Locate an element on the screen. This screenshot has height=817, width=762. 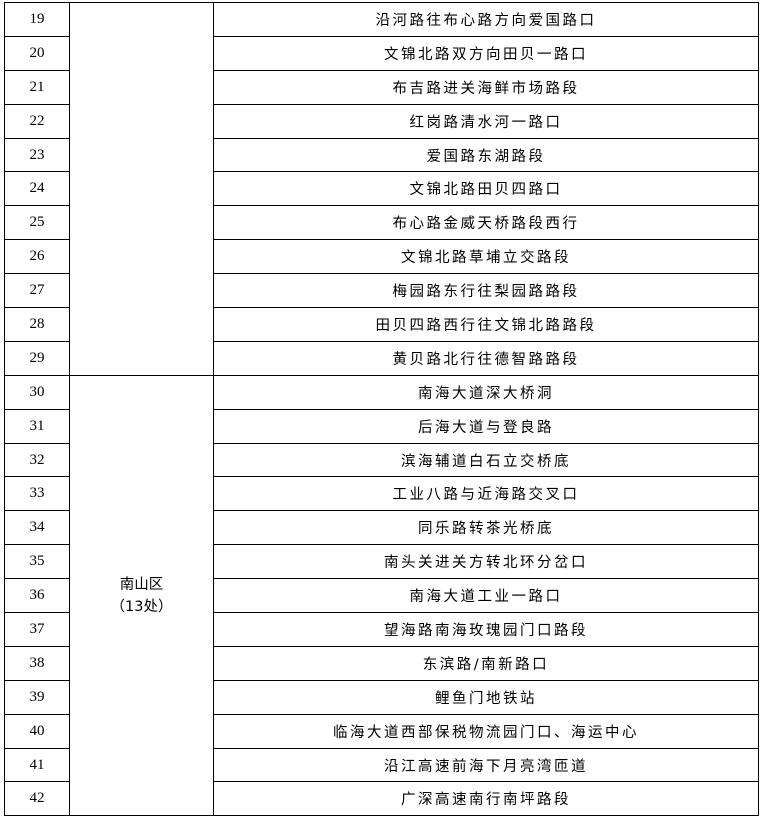
table-row: 42 广深高速南行南坪路段 is located at coordinates (381, 799).